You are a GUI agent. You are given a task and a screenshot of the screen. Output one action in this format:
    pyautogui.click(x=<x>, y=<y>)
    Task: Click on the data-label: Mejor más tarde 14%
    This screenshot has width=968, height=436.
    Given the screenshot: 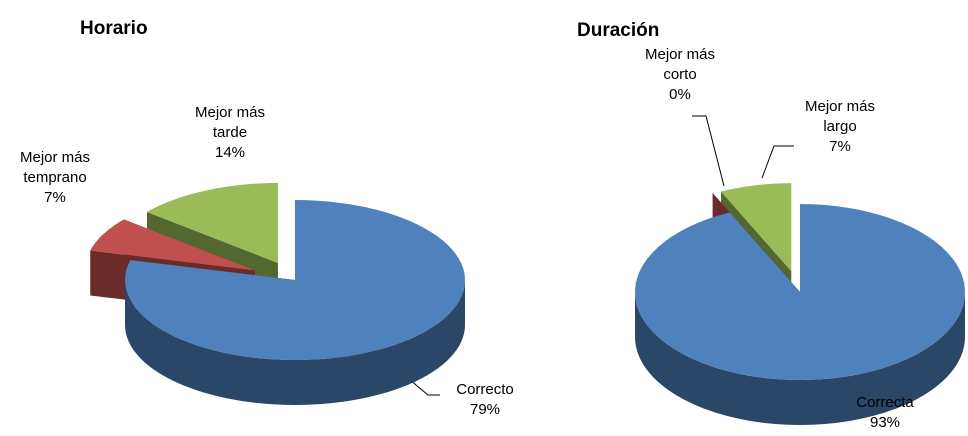 What is the action you would take?
    pyautogui.click(x=230, y=133)
    